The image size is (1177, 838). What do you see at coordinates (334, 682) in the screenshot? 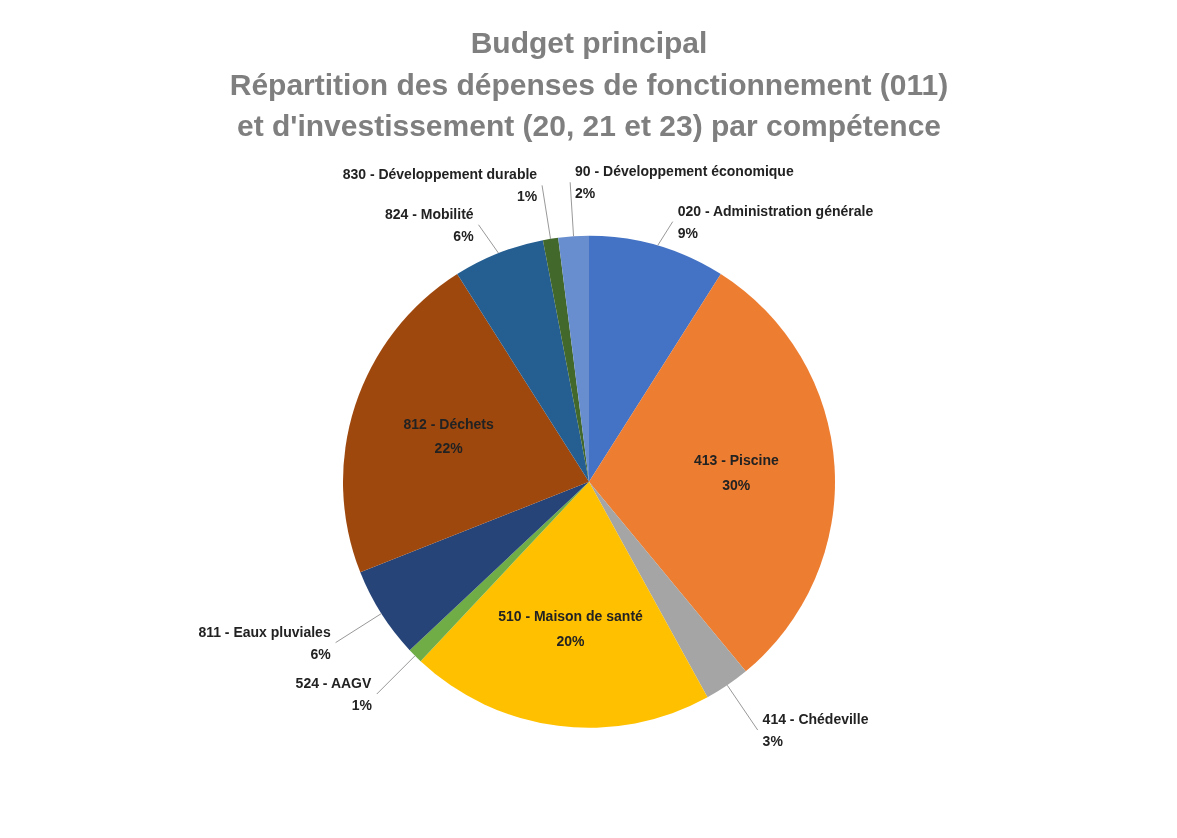
I see `slice-label: 524 - AAGV` at bounding box center [334, 682].